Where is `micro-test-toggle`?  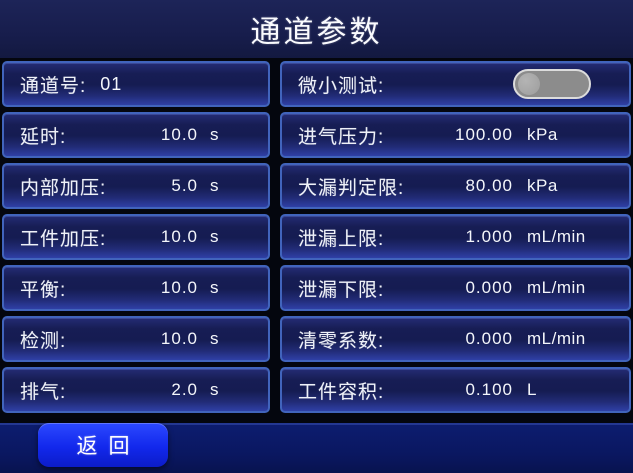
micro-test-toggle is located at coordinates (552, 84).